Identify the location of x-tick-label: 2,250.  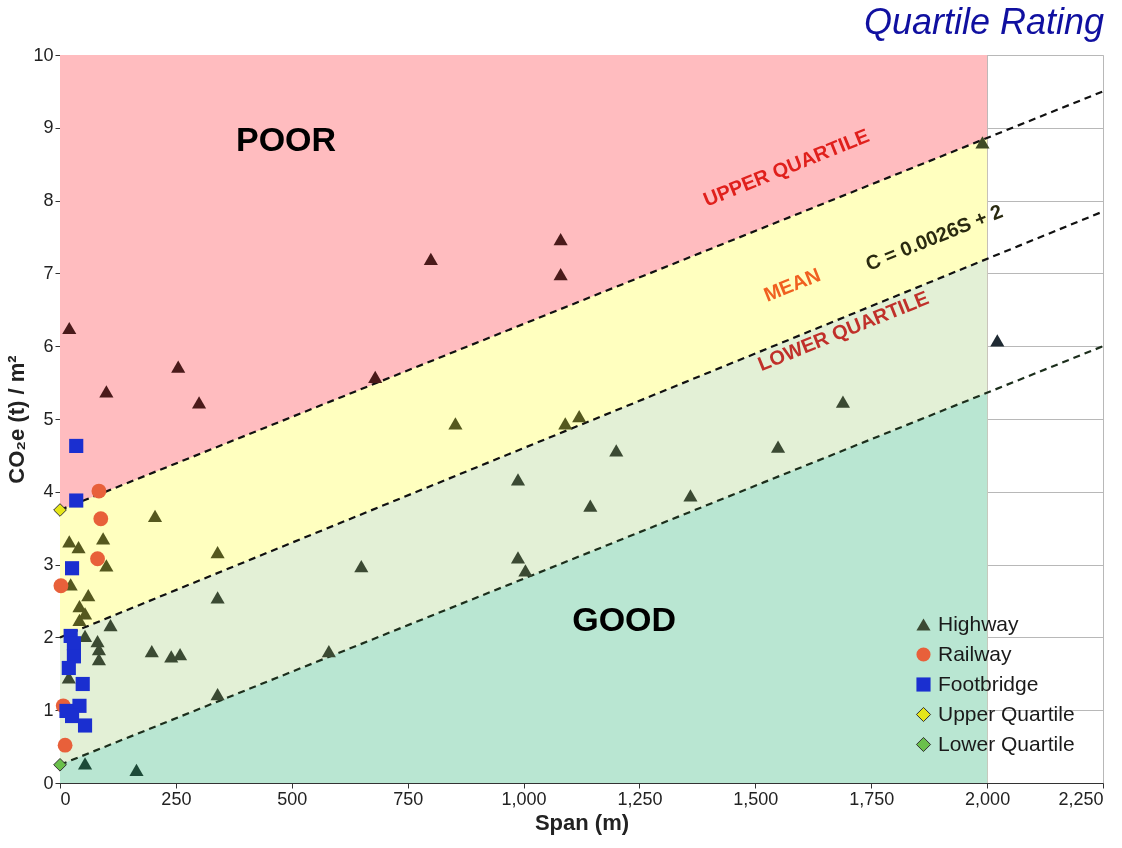
(1081, 798).